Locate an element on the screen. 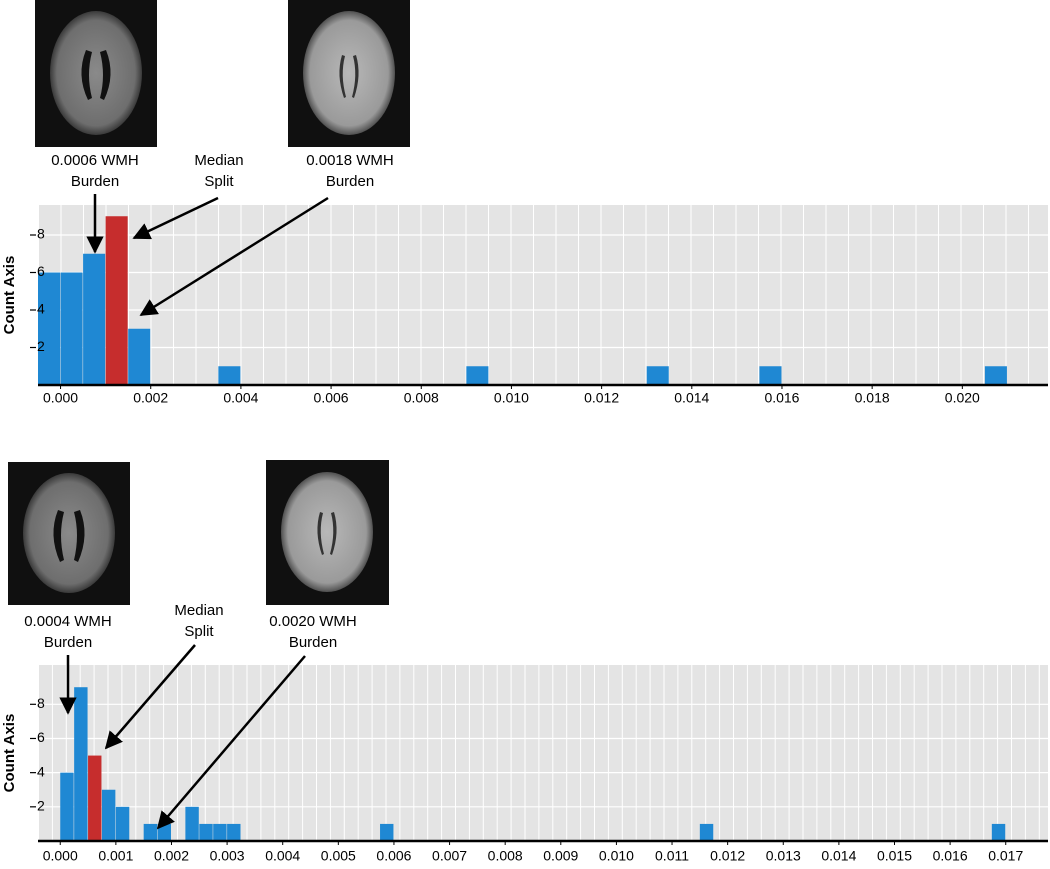 The height and width of the screenshot is (869, 1050). x-tick-label: 0.018 is located at coordinates (872, 398).